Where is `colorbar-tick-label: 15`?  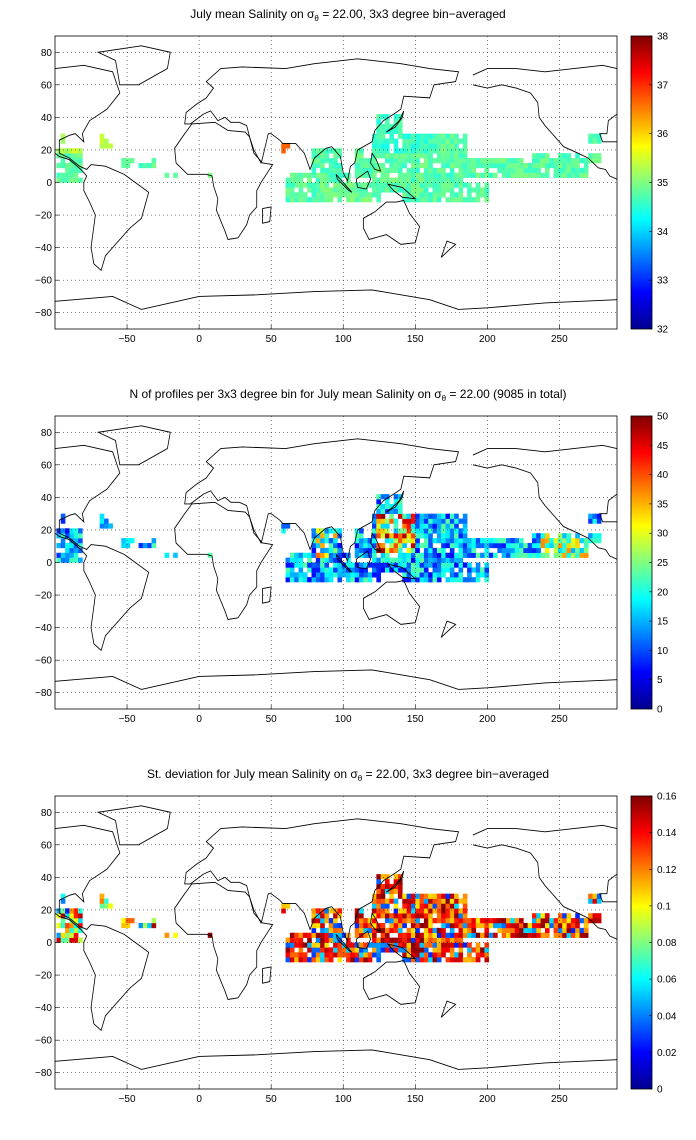
colorbar-tick-label: 15 is located at coordinates (663, 622).